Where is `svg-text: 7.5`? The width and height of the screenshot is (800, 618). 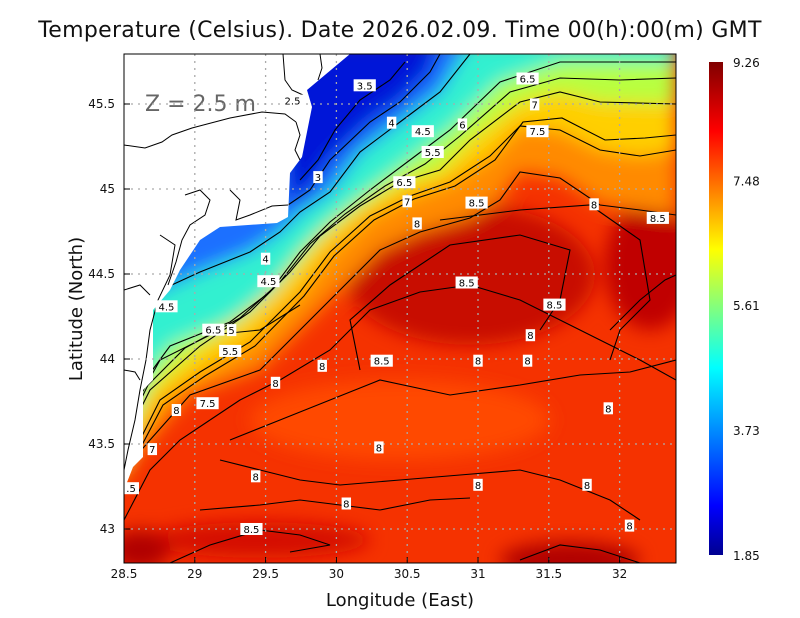 svg-text: 7.5 is located at coordinates (538, 132).